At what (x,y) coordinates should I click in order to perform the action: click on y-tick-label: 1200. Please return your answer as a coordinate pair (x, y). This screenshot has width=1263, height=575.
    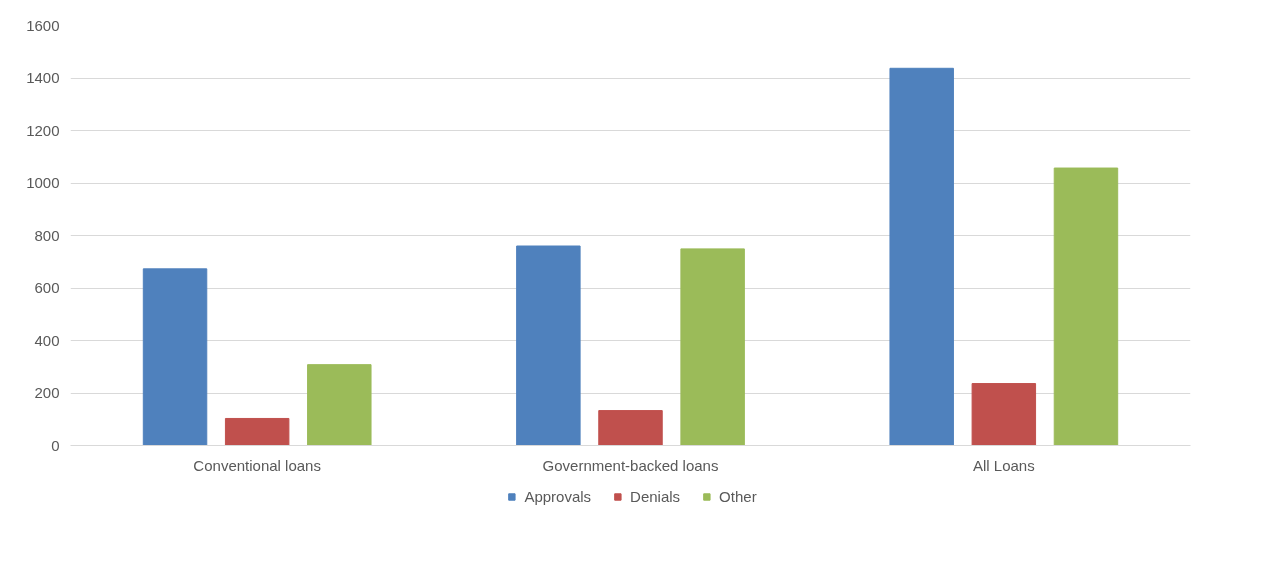
    Looking at the image, I should click on (43, 130).